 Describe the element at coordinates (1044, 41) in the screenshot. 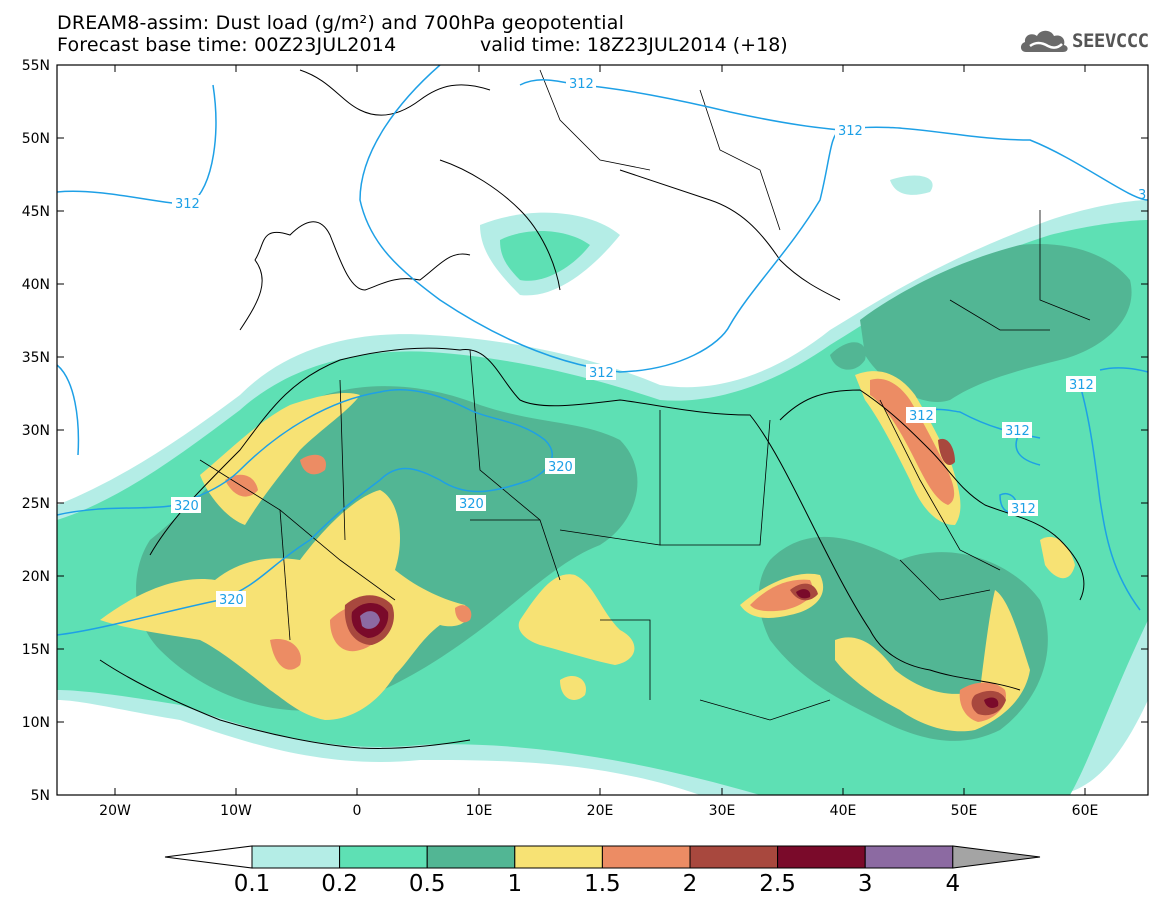

I see `cloud-icon` at that location.